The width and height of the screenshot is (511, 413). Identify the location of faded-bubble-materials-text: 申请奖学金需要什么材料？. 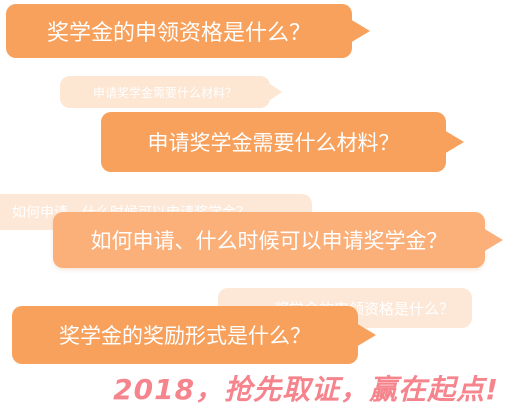
(164, 92).